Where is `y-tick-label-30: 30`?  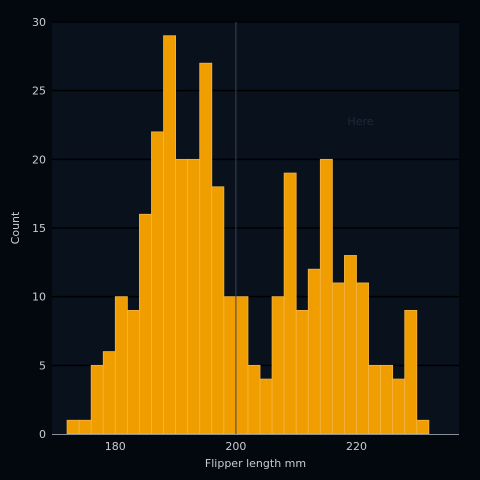
y-tick-label-30: 30 is located at coordinates (39, 22).